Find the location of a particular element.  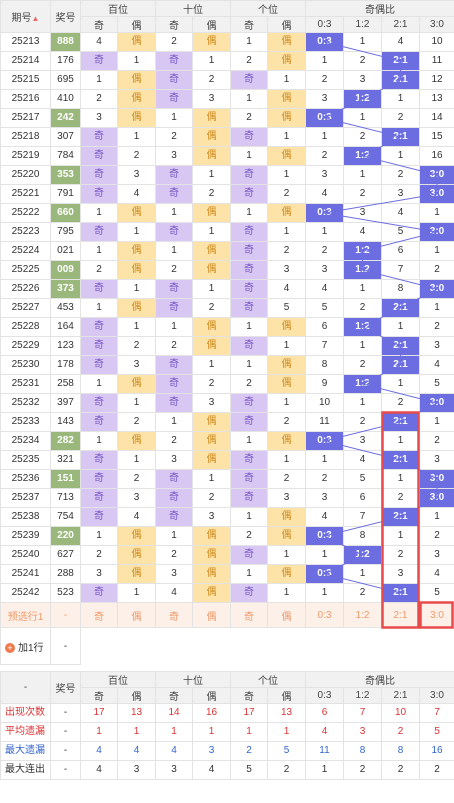

award-cell: 307 is located at coordinates (65, 137).